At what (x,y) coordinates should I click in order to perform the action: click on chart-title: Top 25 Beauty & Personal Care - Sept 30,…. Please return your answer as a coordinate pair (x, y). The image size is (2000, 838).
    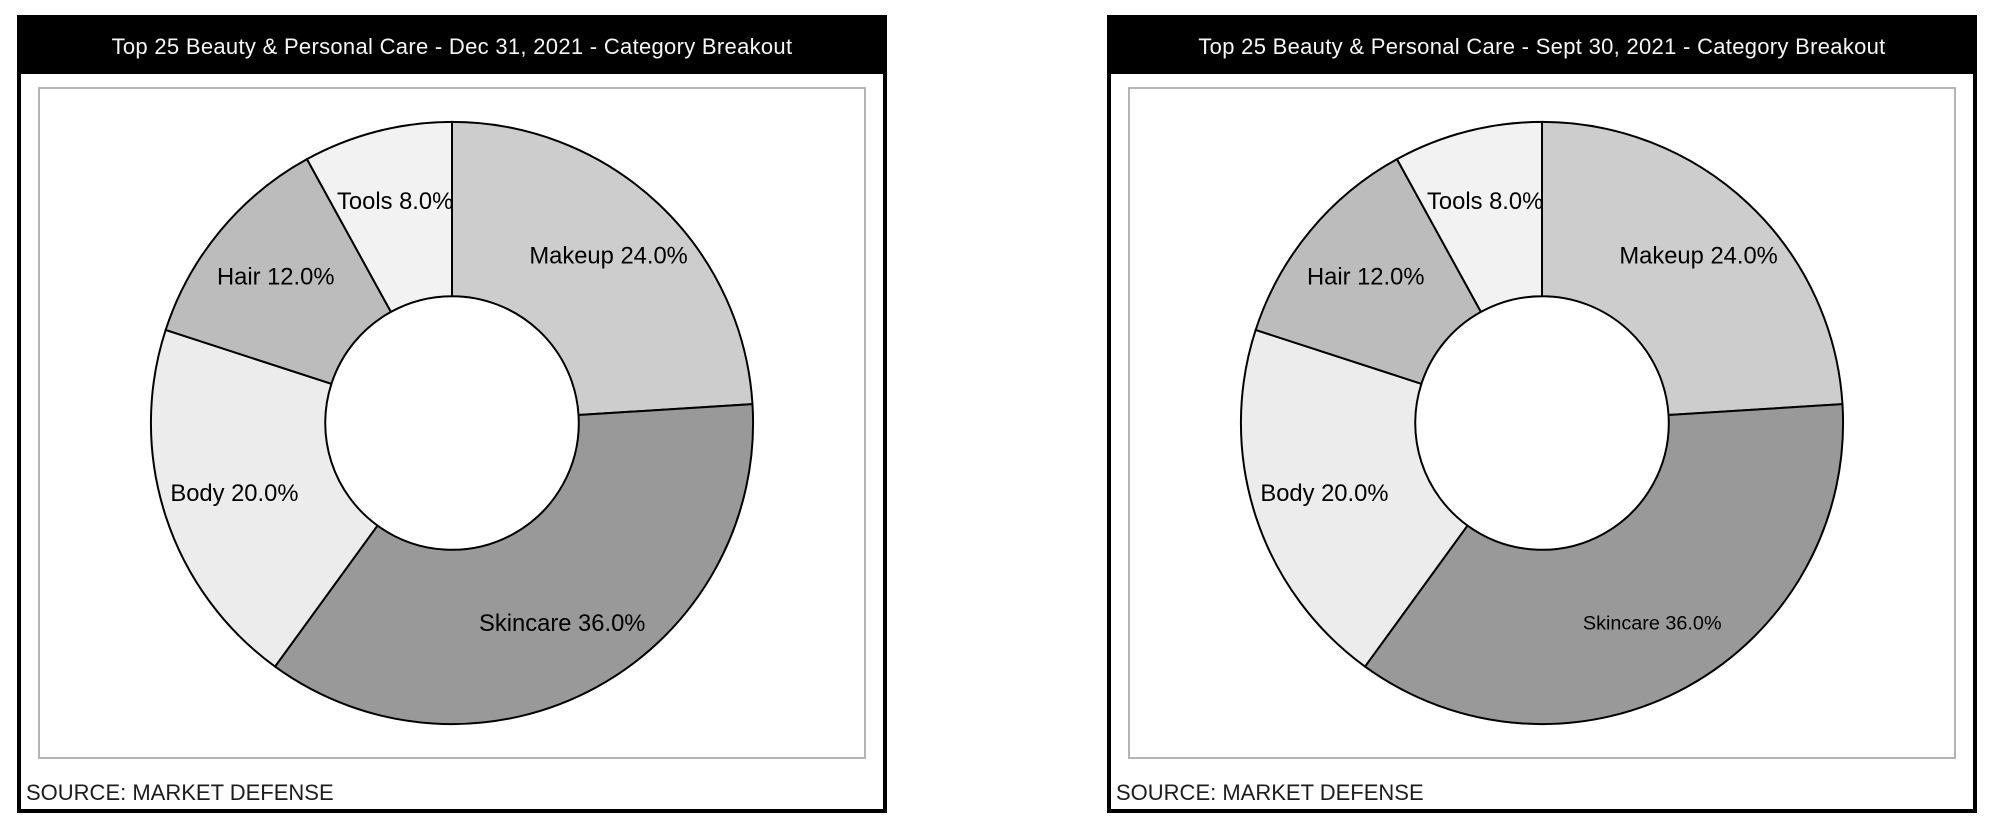
    Looking at the image, I should click on (1542, 46).